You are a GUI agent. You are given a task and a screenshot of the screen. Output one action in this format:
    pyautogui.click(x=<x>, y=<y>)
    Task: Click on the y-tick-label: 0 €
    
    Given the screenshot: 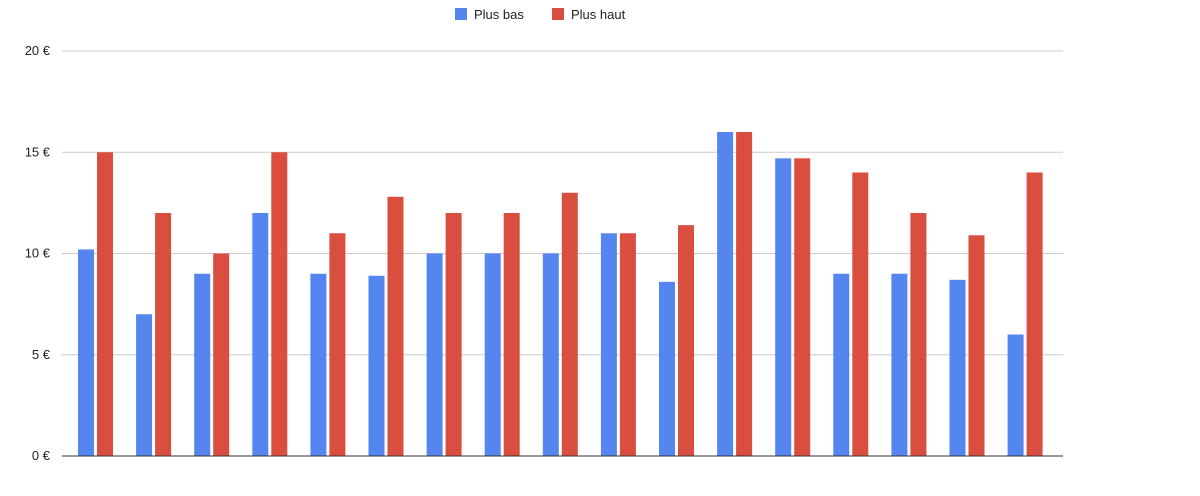 What is the action you would take?
    pyautogui.click(x=41, y=455)
    